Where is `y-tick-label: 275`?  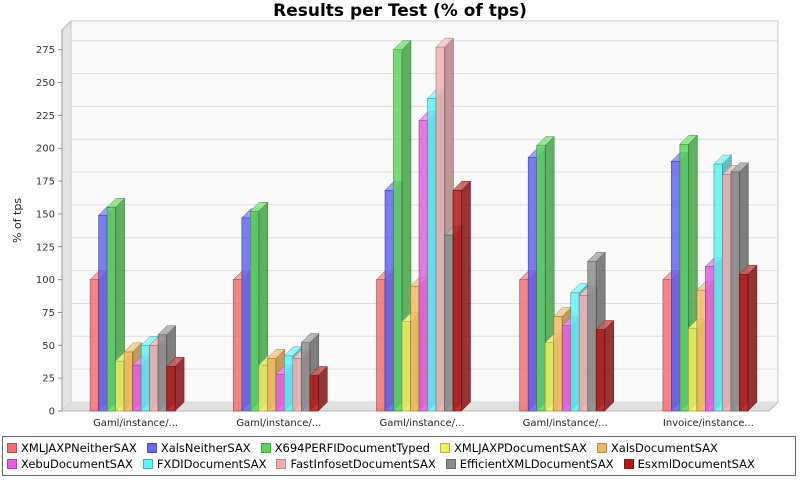 y-tick-label: 275 is located at coordinates (45, 50).